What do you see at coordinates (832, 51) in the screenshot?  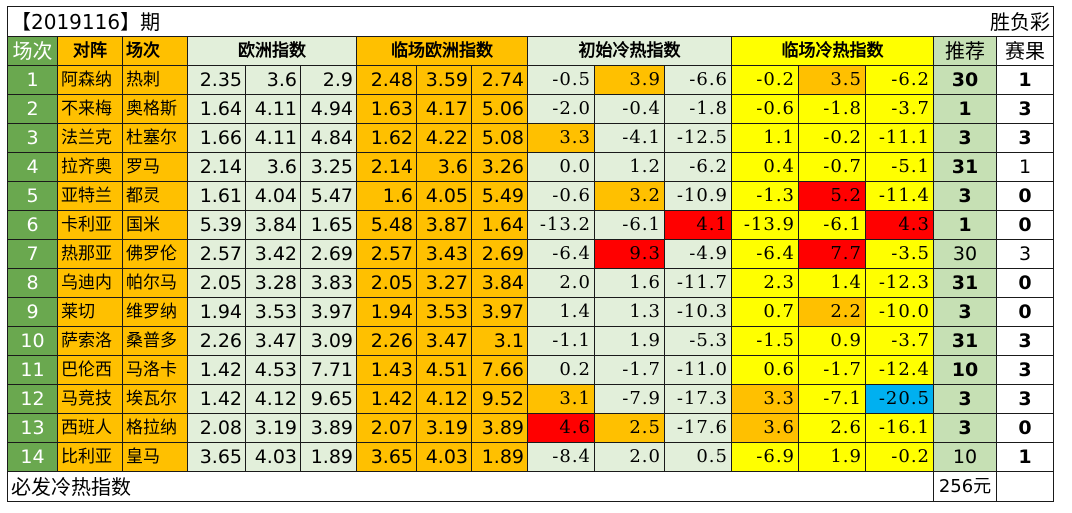 I see `header-live-hot: 临场冷热指数` at bounding box center [832, 51].